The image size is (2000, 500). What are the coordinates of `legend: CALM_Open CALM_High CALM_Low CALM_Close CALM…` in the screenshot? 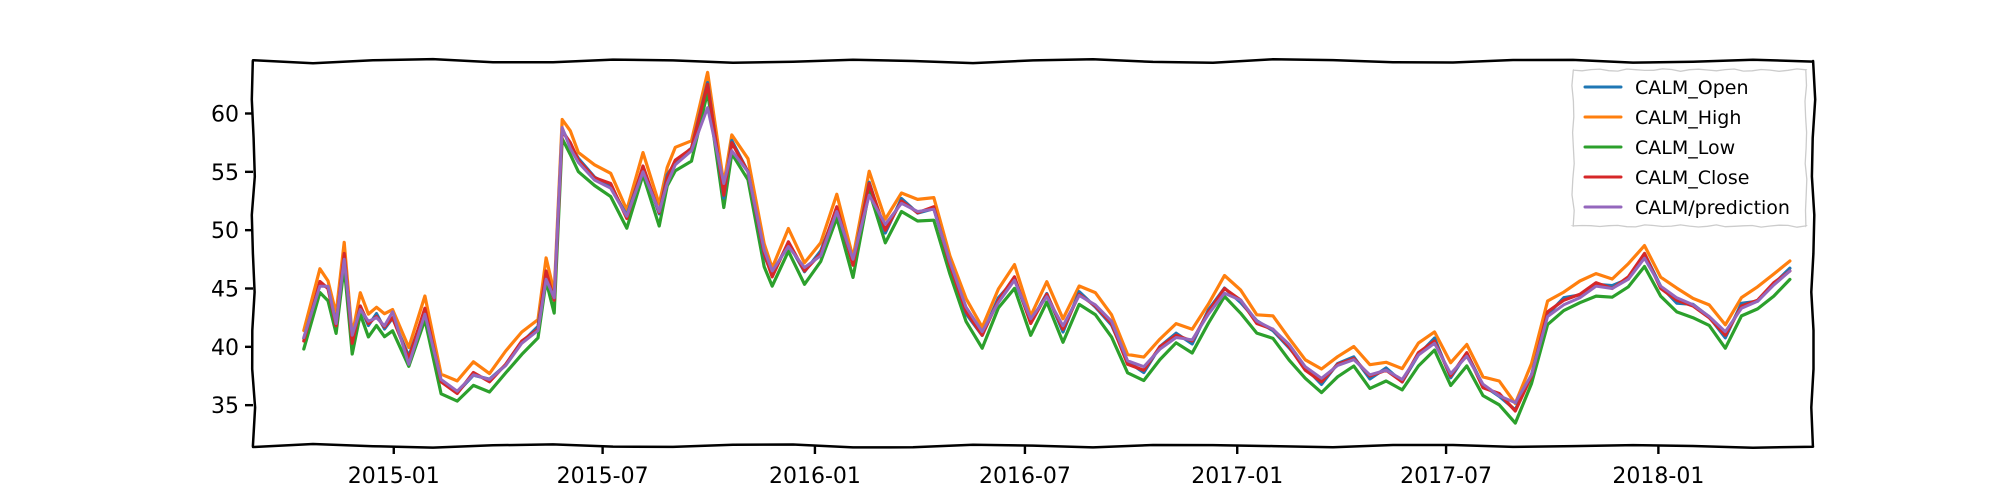 It's located at (1689, 148).